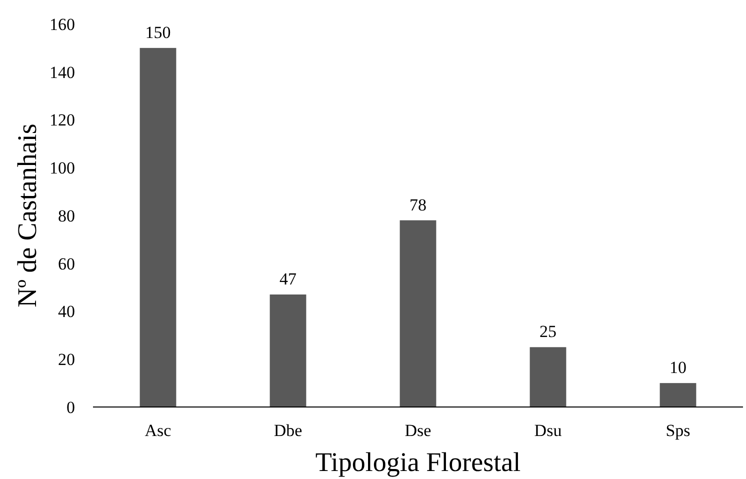  I want to click on x-tick-label: Dbe, so click(288, 430).